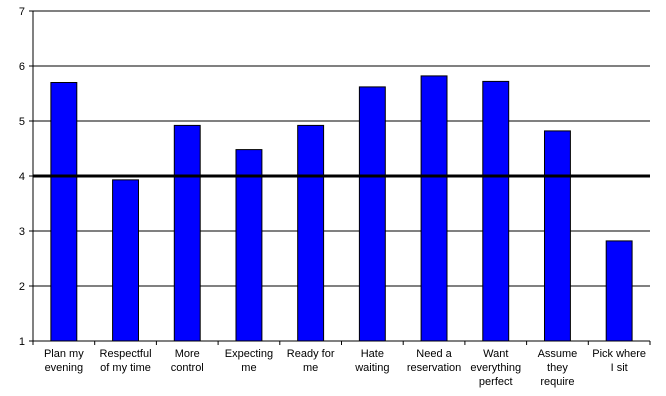 Image resolution: width=666 pixels, height=396 pixels. Describe the element at coordinates (187, 361) in the screenshot. I see `x-category-label: More control` at that location.